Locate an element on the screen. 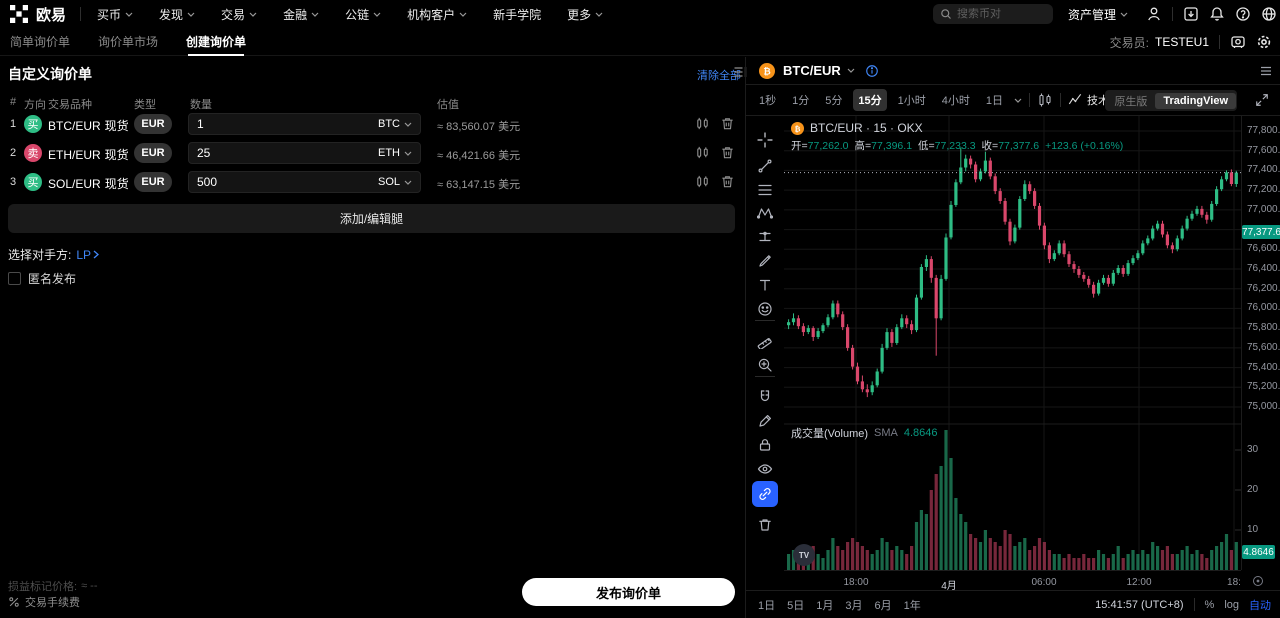 The width and height of the screenshot is (1280, 618). unit-selector: ETH is located at coordinates (395, 153).